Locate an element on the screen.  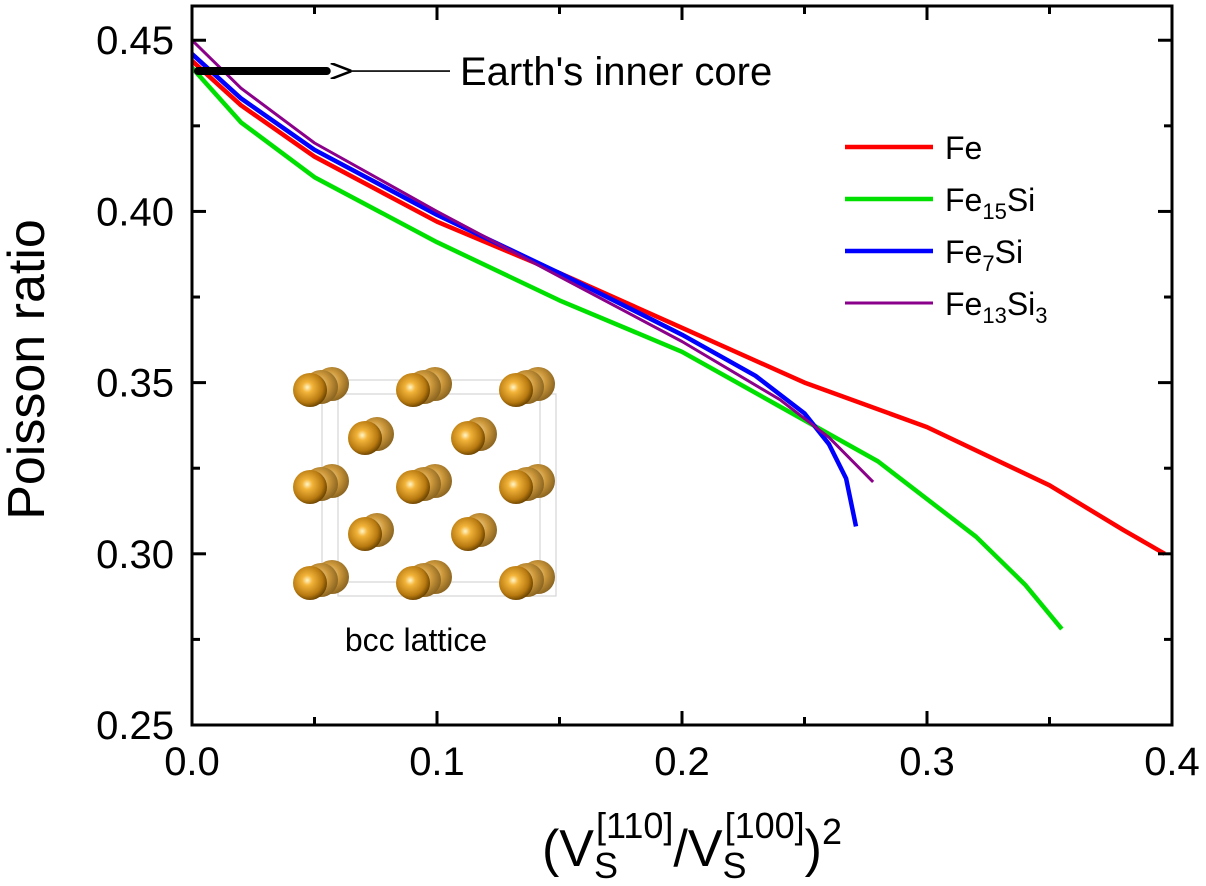
y-tick-label: 0.35 is located at coordinates (135, 384).